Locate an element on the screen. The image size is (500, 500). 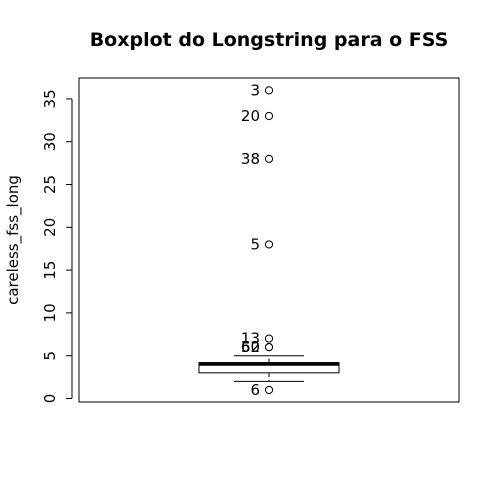
y-axis-ticks: 0 5 10 15 20 25 30 35 is located at coordinates (56, 246).